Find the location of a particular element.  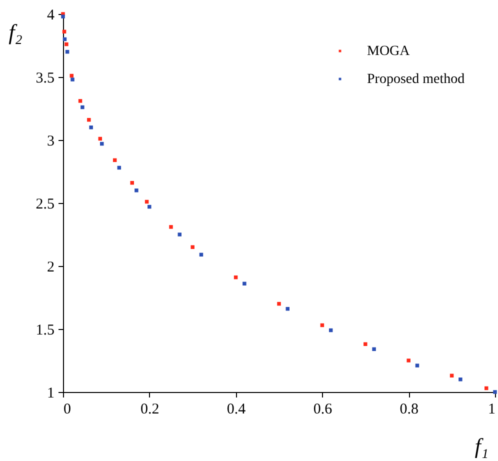

y-tick-label: 1 is located at coordinates (50, 394).